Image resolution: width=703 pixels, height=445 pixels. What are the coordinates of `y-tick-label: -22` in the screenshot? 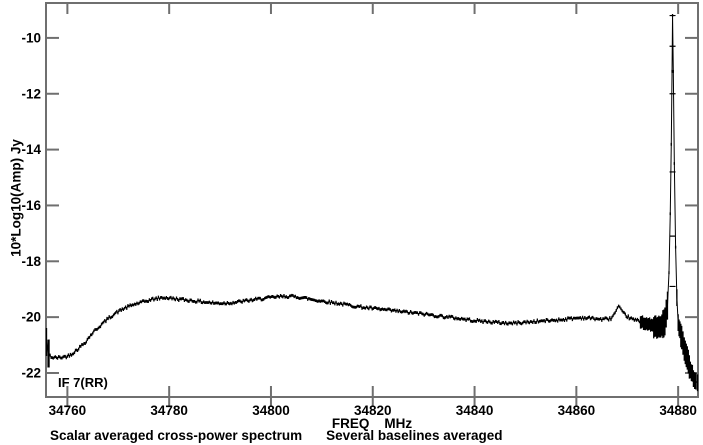 It's located at (31, 372).